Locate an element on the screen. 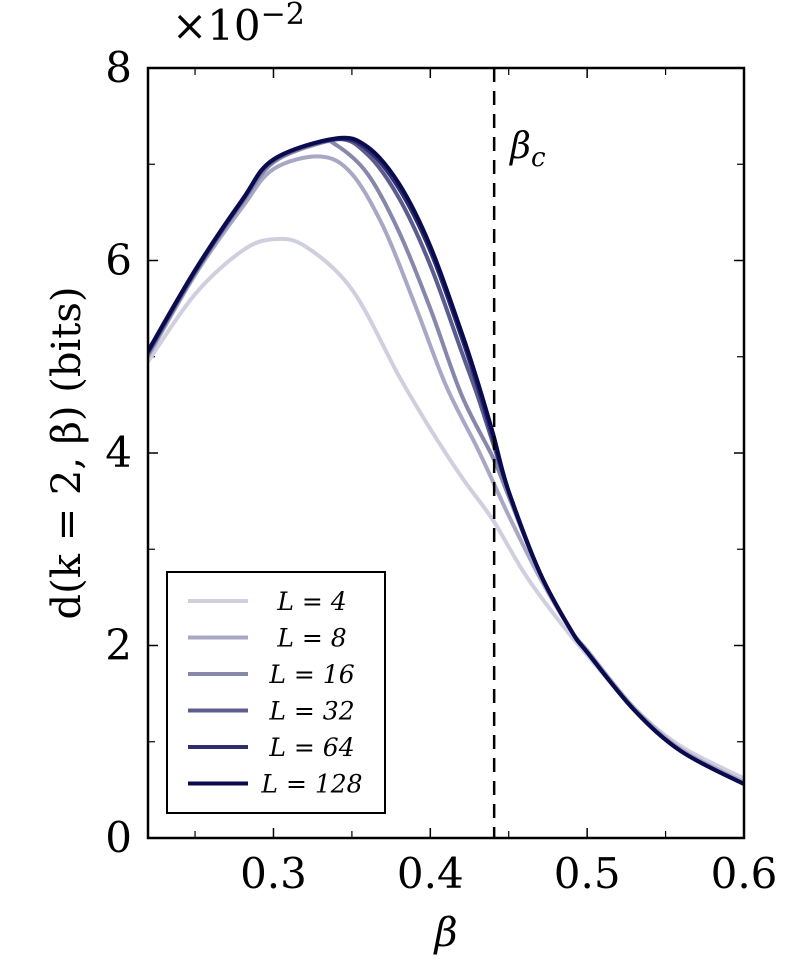  legend-label: L = 4 is located at coordinates (311, 601).